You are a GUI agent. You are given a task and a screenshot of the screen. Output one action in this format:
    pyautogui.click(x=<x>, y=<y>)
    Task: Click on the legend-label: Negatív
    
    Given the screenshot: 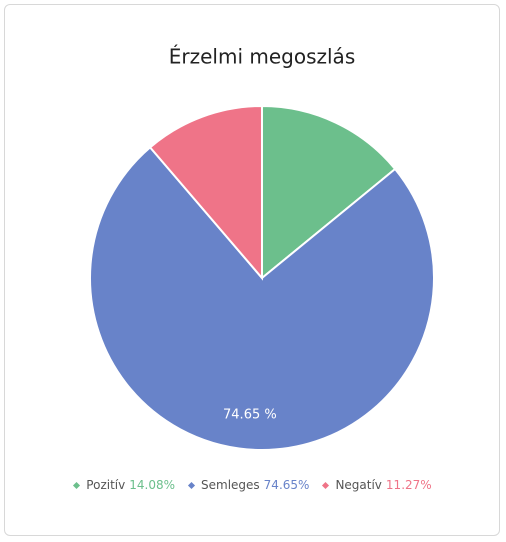 What is the action you would take?
    pyautogui.click(x=358, y=485)
    